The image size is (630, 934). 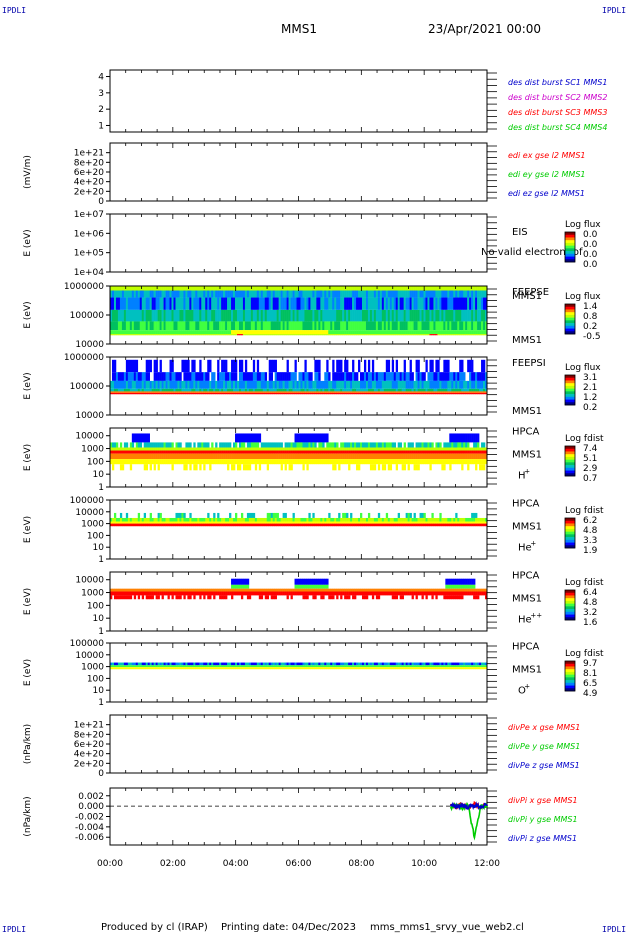 I want to click on colorbar-tick-label: 3.3, so click(x=590, y=541).